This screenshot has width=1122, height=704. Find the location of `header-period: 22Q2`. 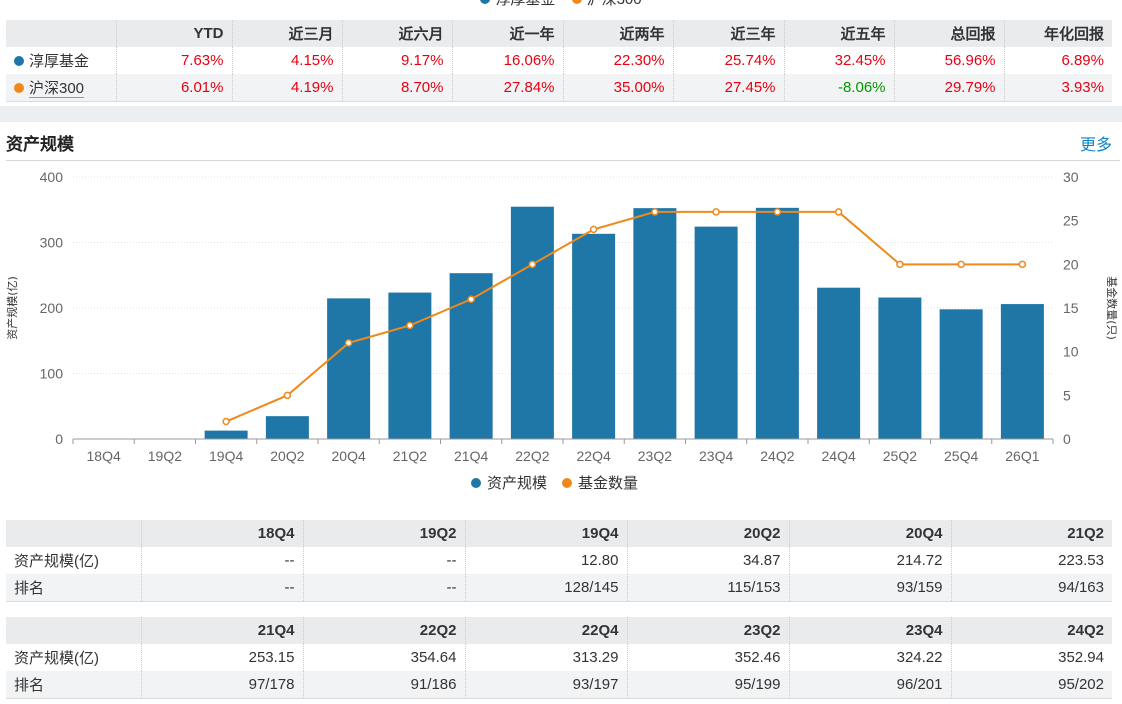

header-period: 22Q2 is located at coordinates (384, 630).